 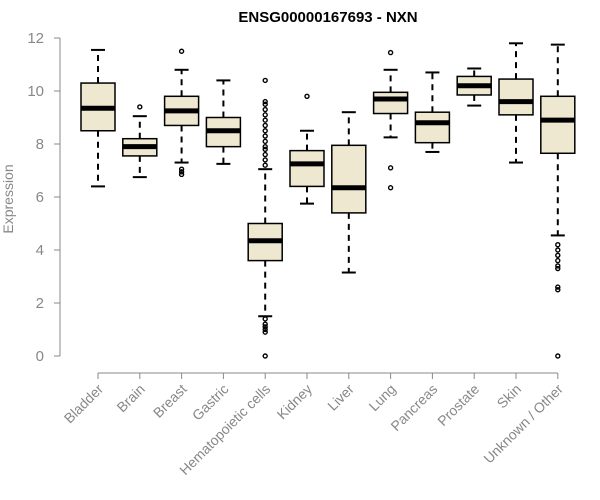 I want to click on y-tick-label: 6, so click(x=40, y=197).